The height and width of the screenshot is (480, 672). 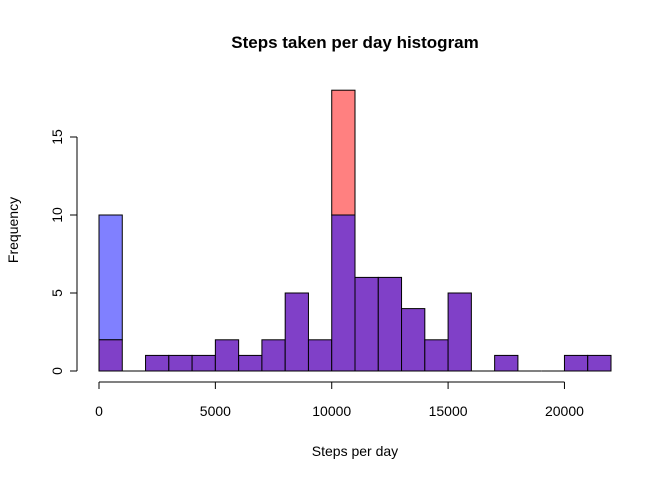 What do you see at coordinates (57, 215) in the screenshot?
I see `y-tick-label-2: 10` at bounding box center [57, 215].